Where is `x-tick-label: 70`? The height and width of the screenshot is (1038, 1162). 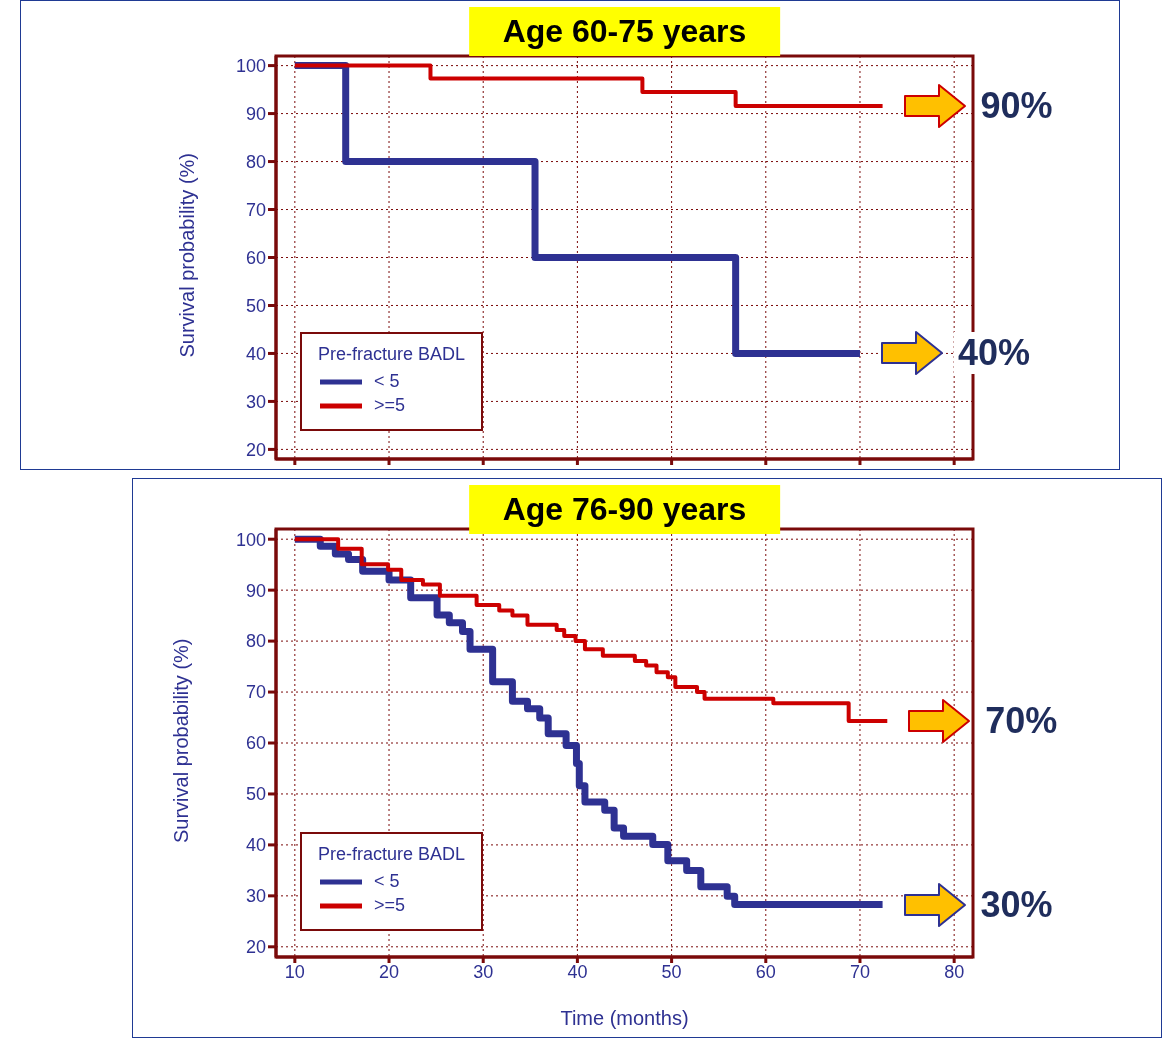 x-tick-label: 70 is located at coordinates (859, 971).